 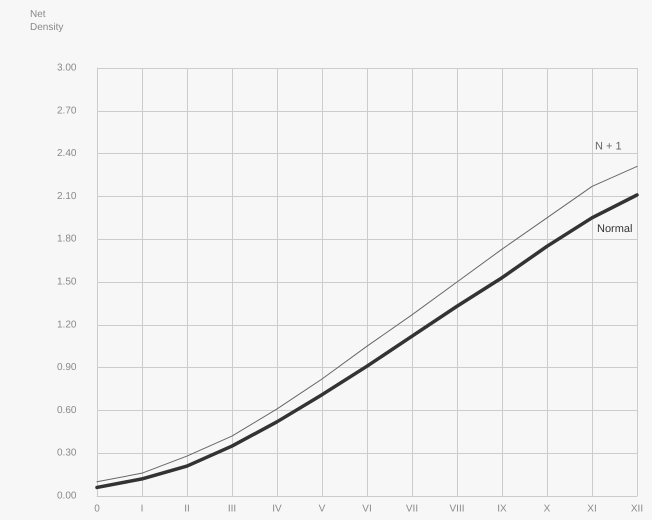 I want to click on x-tick-label: IX, so click(x=502, y=509).